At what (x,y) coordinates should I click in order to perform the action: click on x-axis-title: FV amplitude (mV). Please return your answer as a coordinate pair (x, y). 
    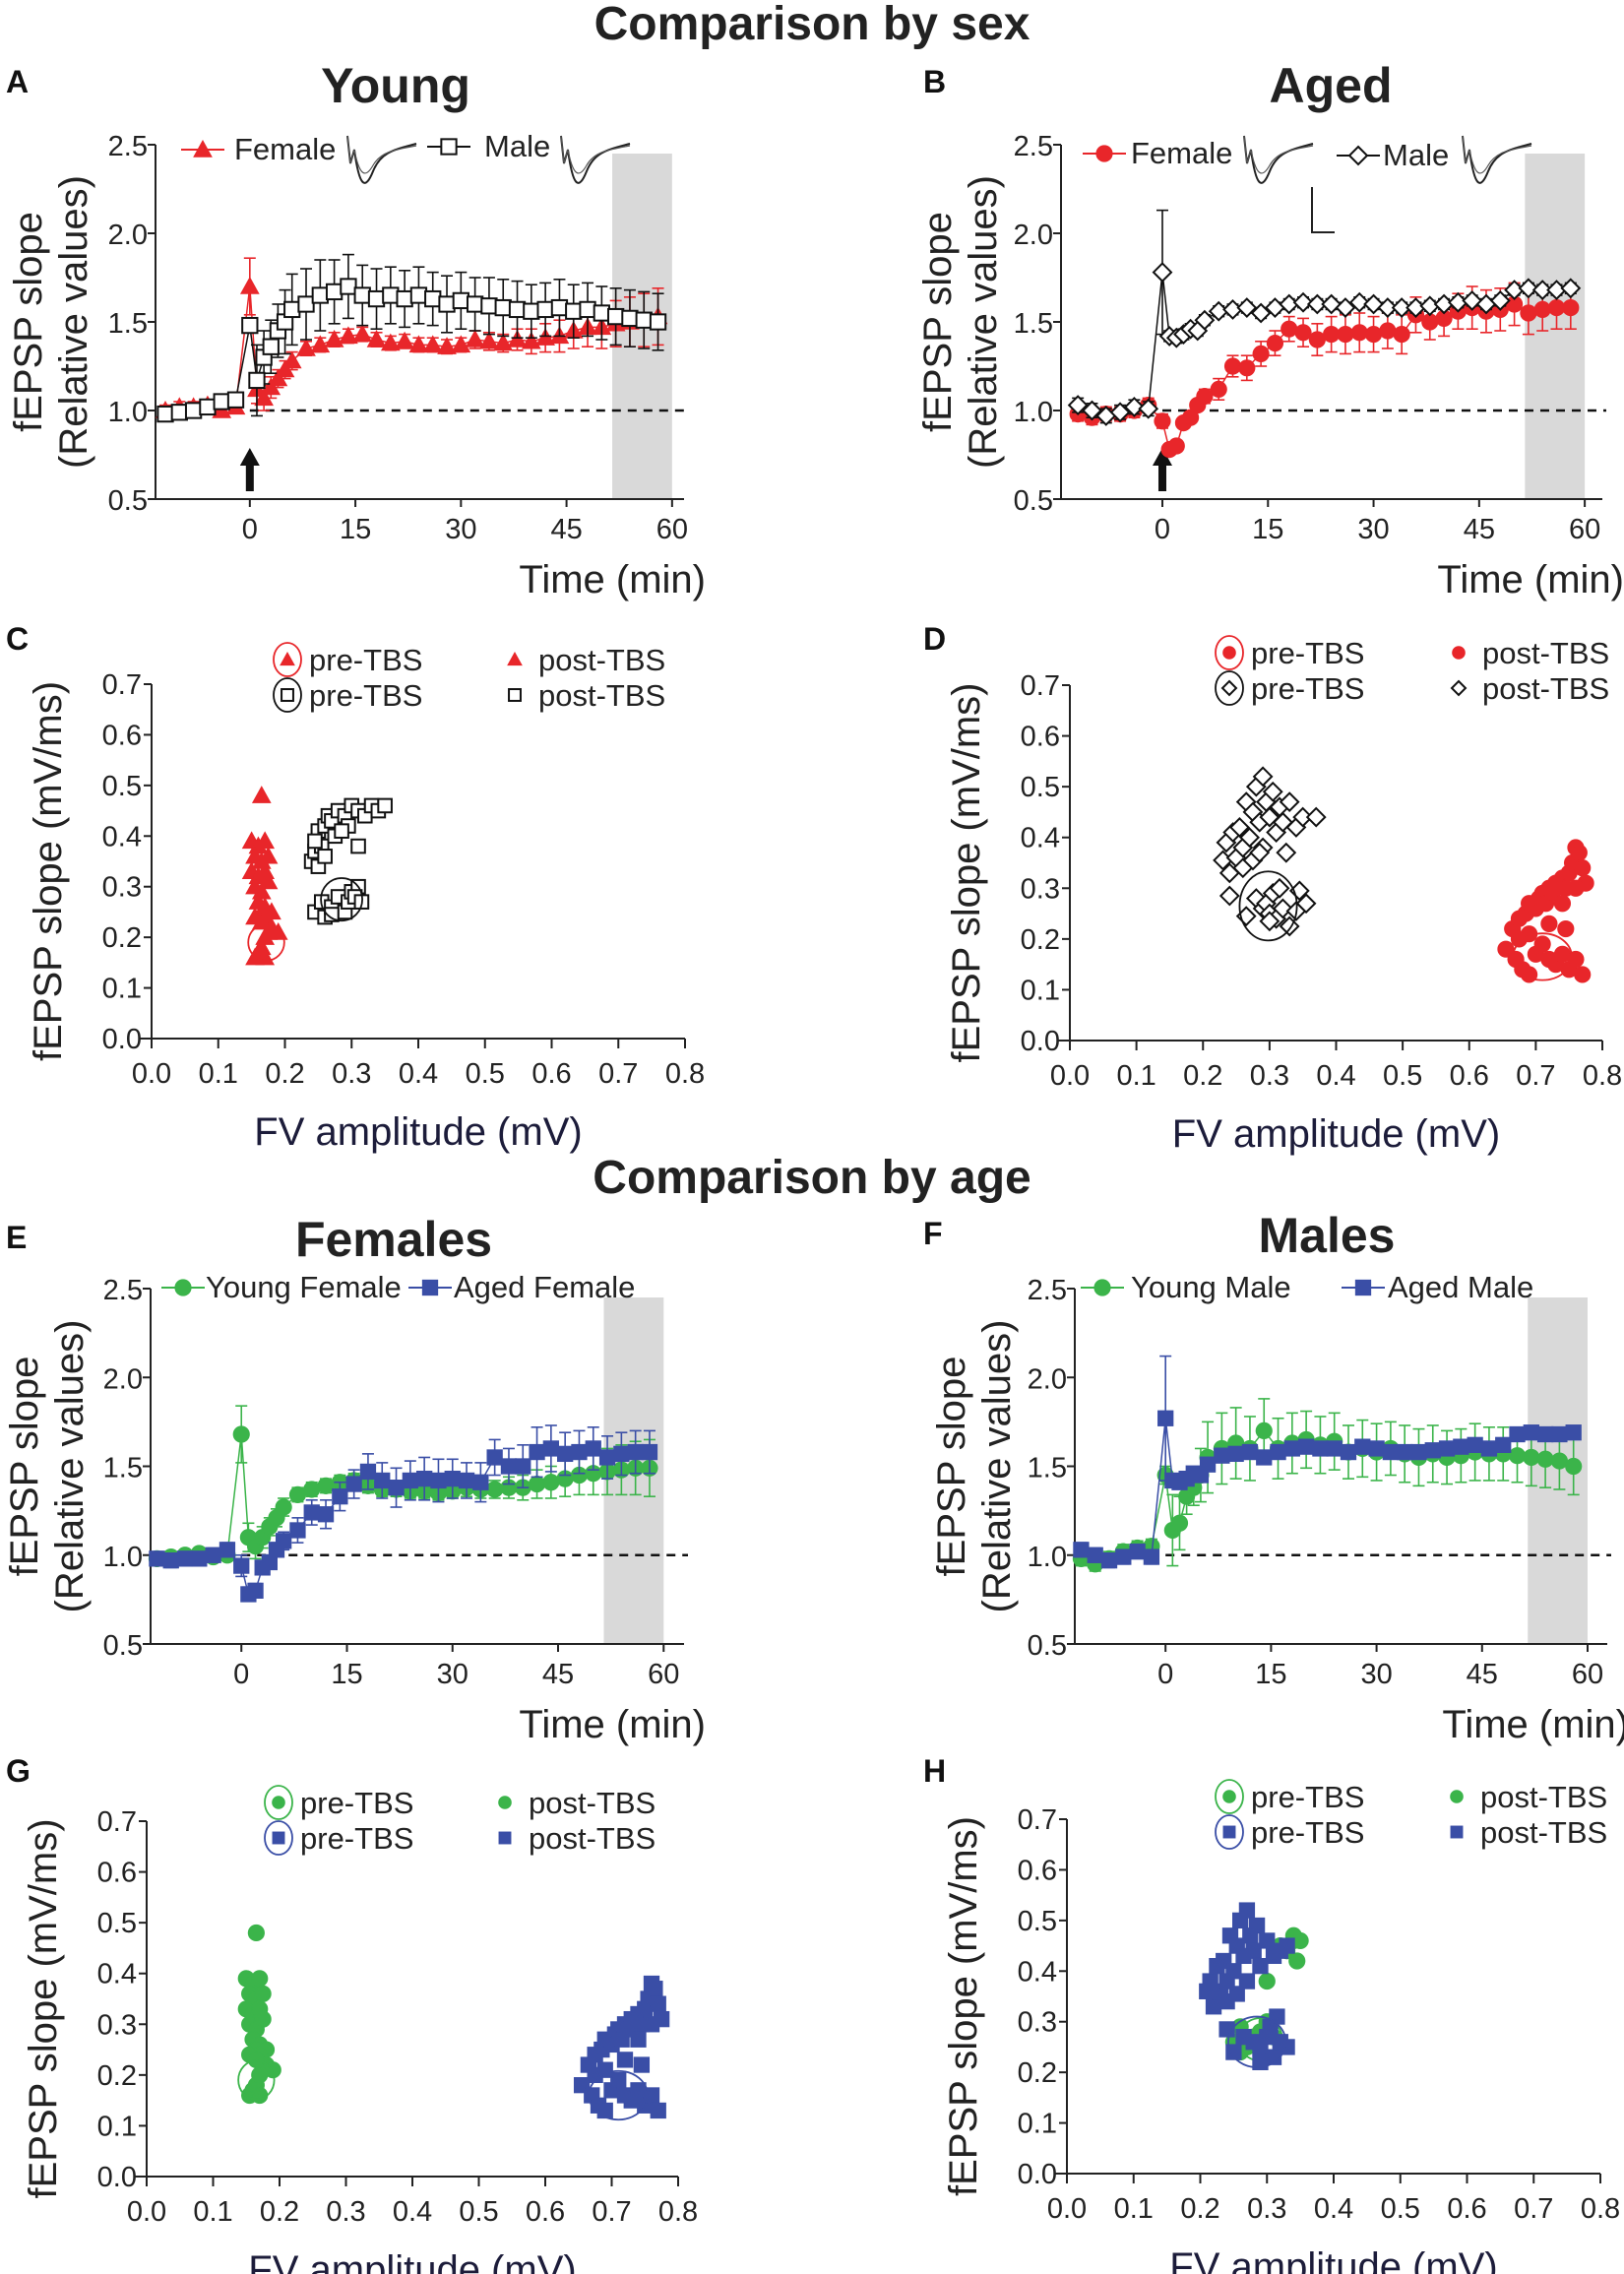
    Looking at the image, I should click on (1333, 2259).